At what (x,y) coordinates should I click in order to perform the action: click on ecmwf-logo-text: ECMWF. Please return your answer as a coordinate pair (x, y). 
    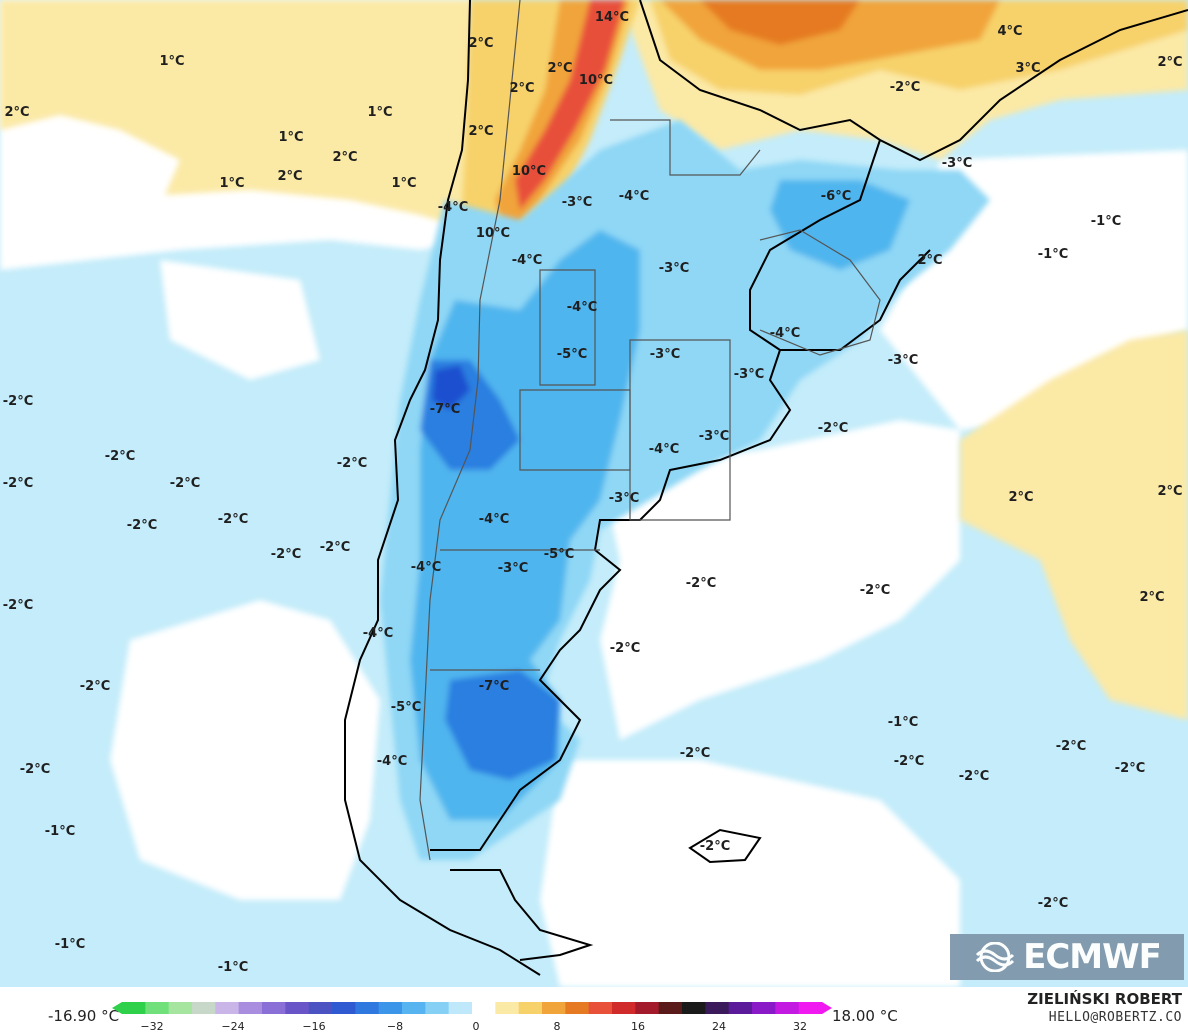
    Looking at the image, I should click on (1092, 957).